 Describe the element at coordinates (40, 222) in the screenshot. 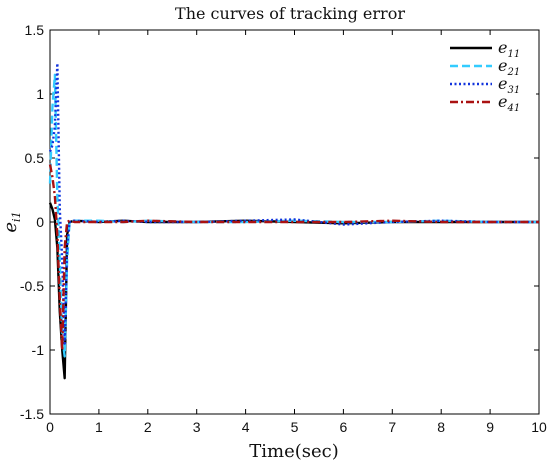

I see `y-tick-label: 0` at that location.